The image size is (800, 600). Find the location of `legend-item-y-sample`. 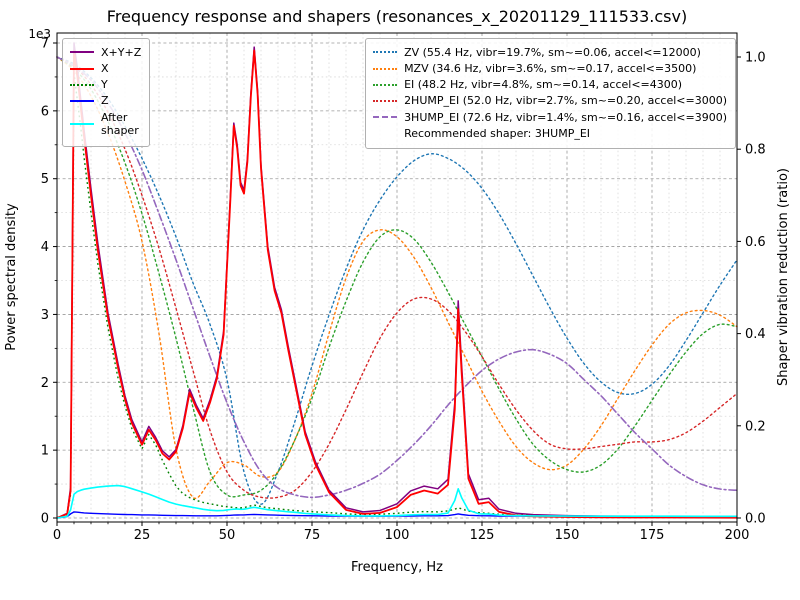

legend-item-y-sample is located at coordinates (82, 84).